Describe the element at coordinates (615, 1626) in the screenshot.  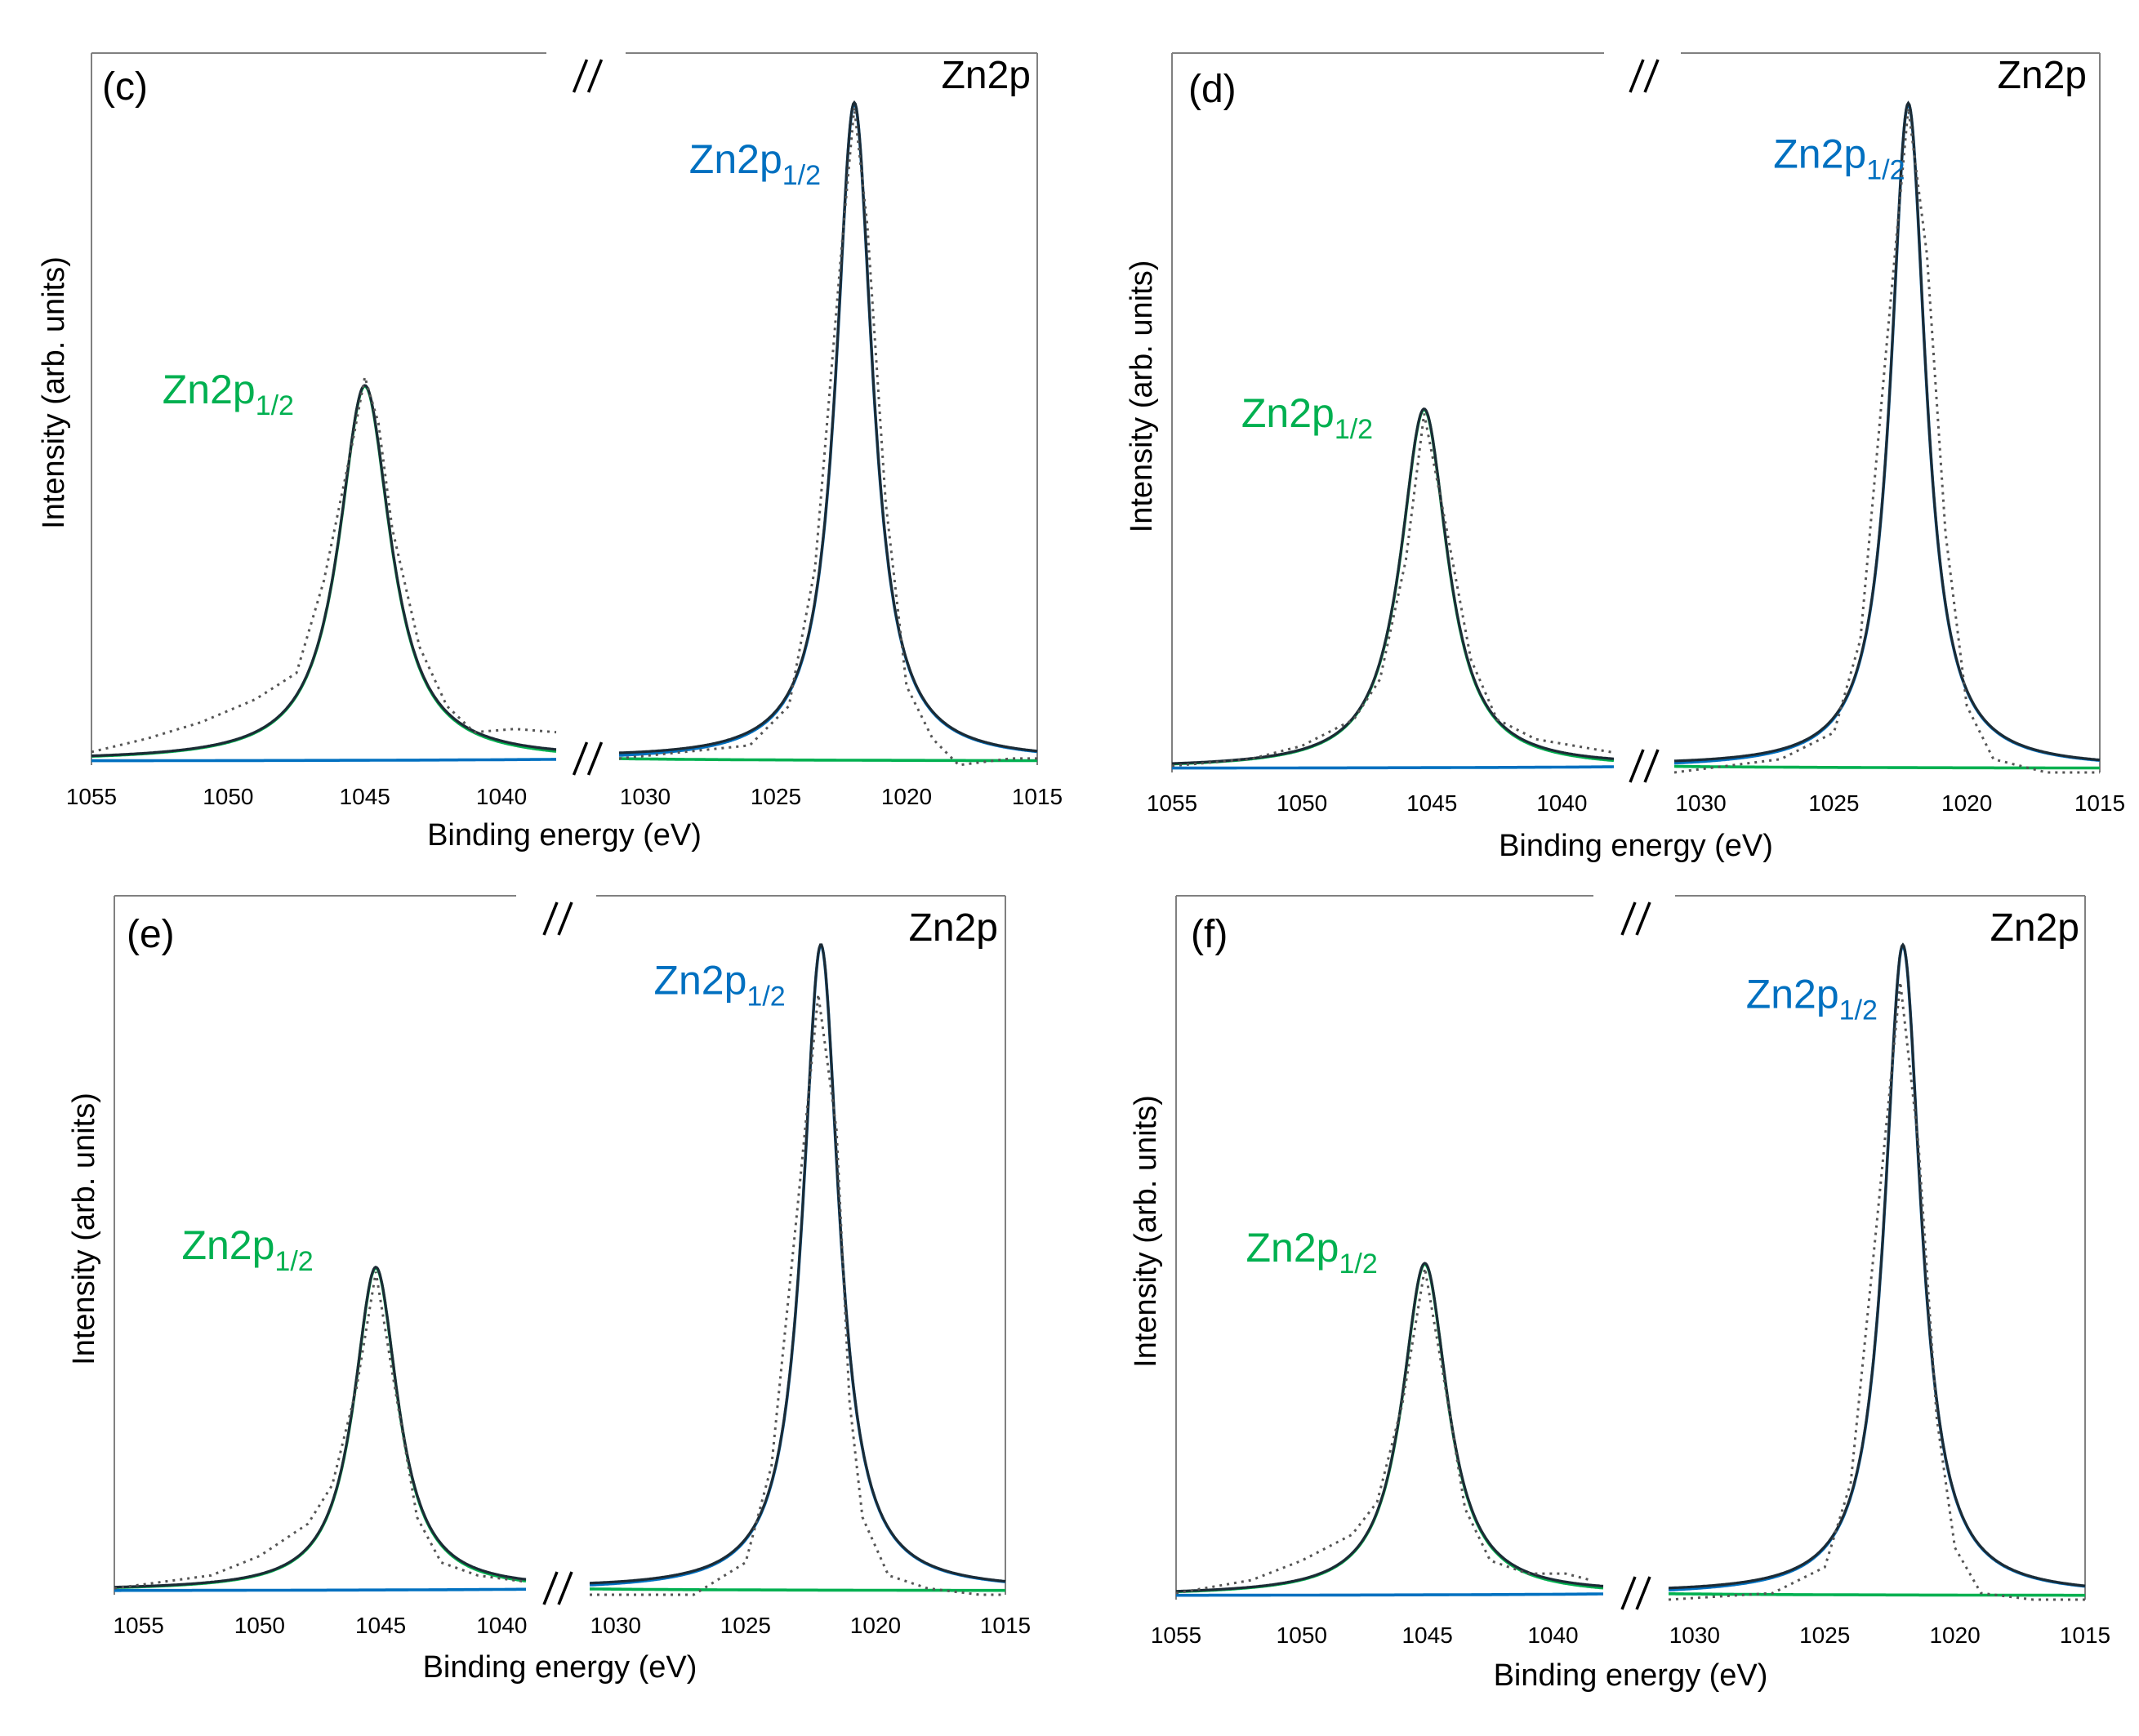
I see `x-tick-label: 1030` at that location.